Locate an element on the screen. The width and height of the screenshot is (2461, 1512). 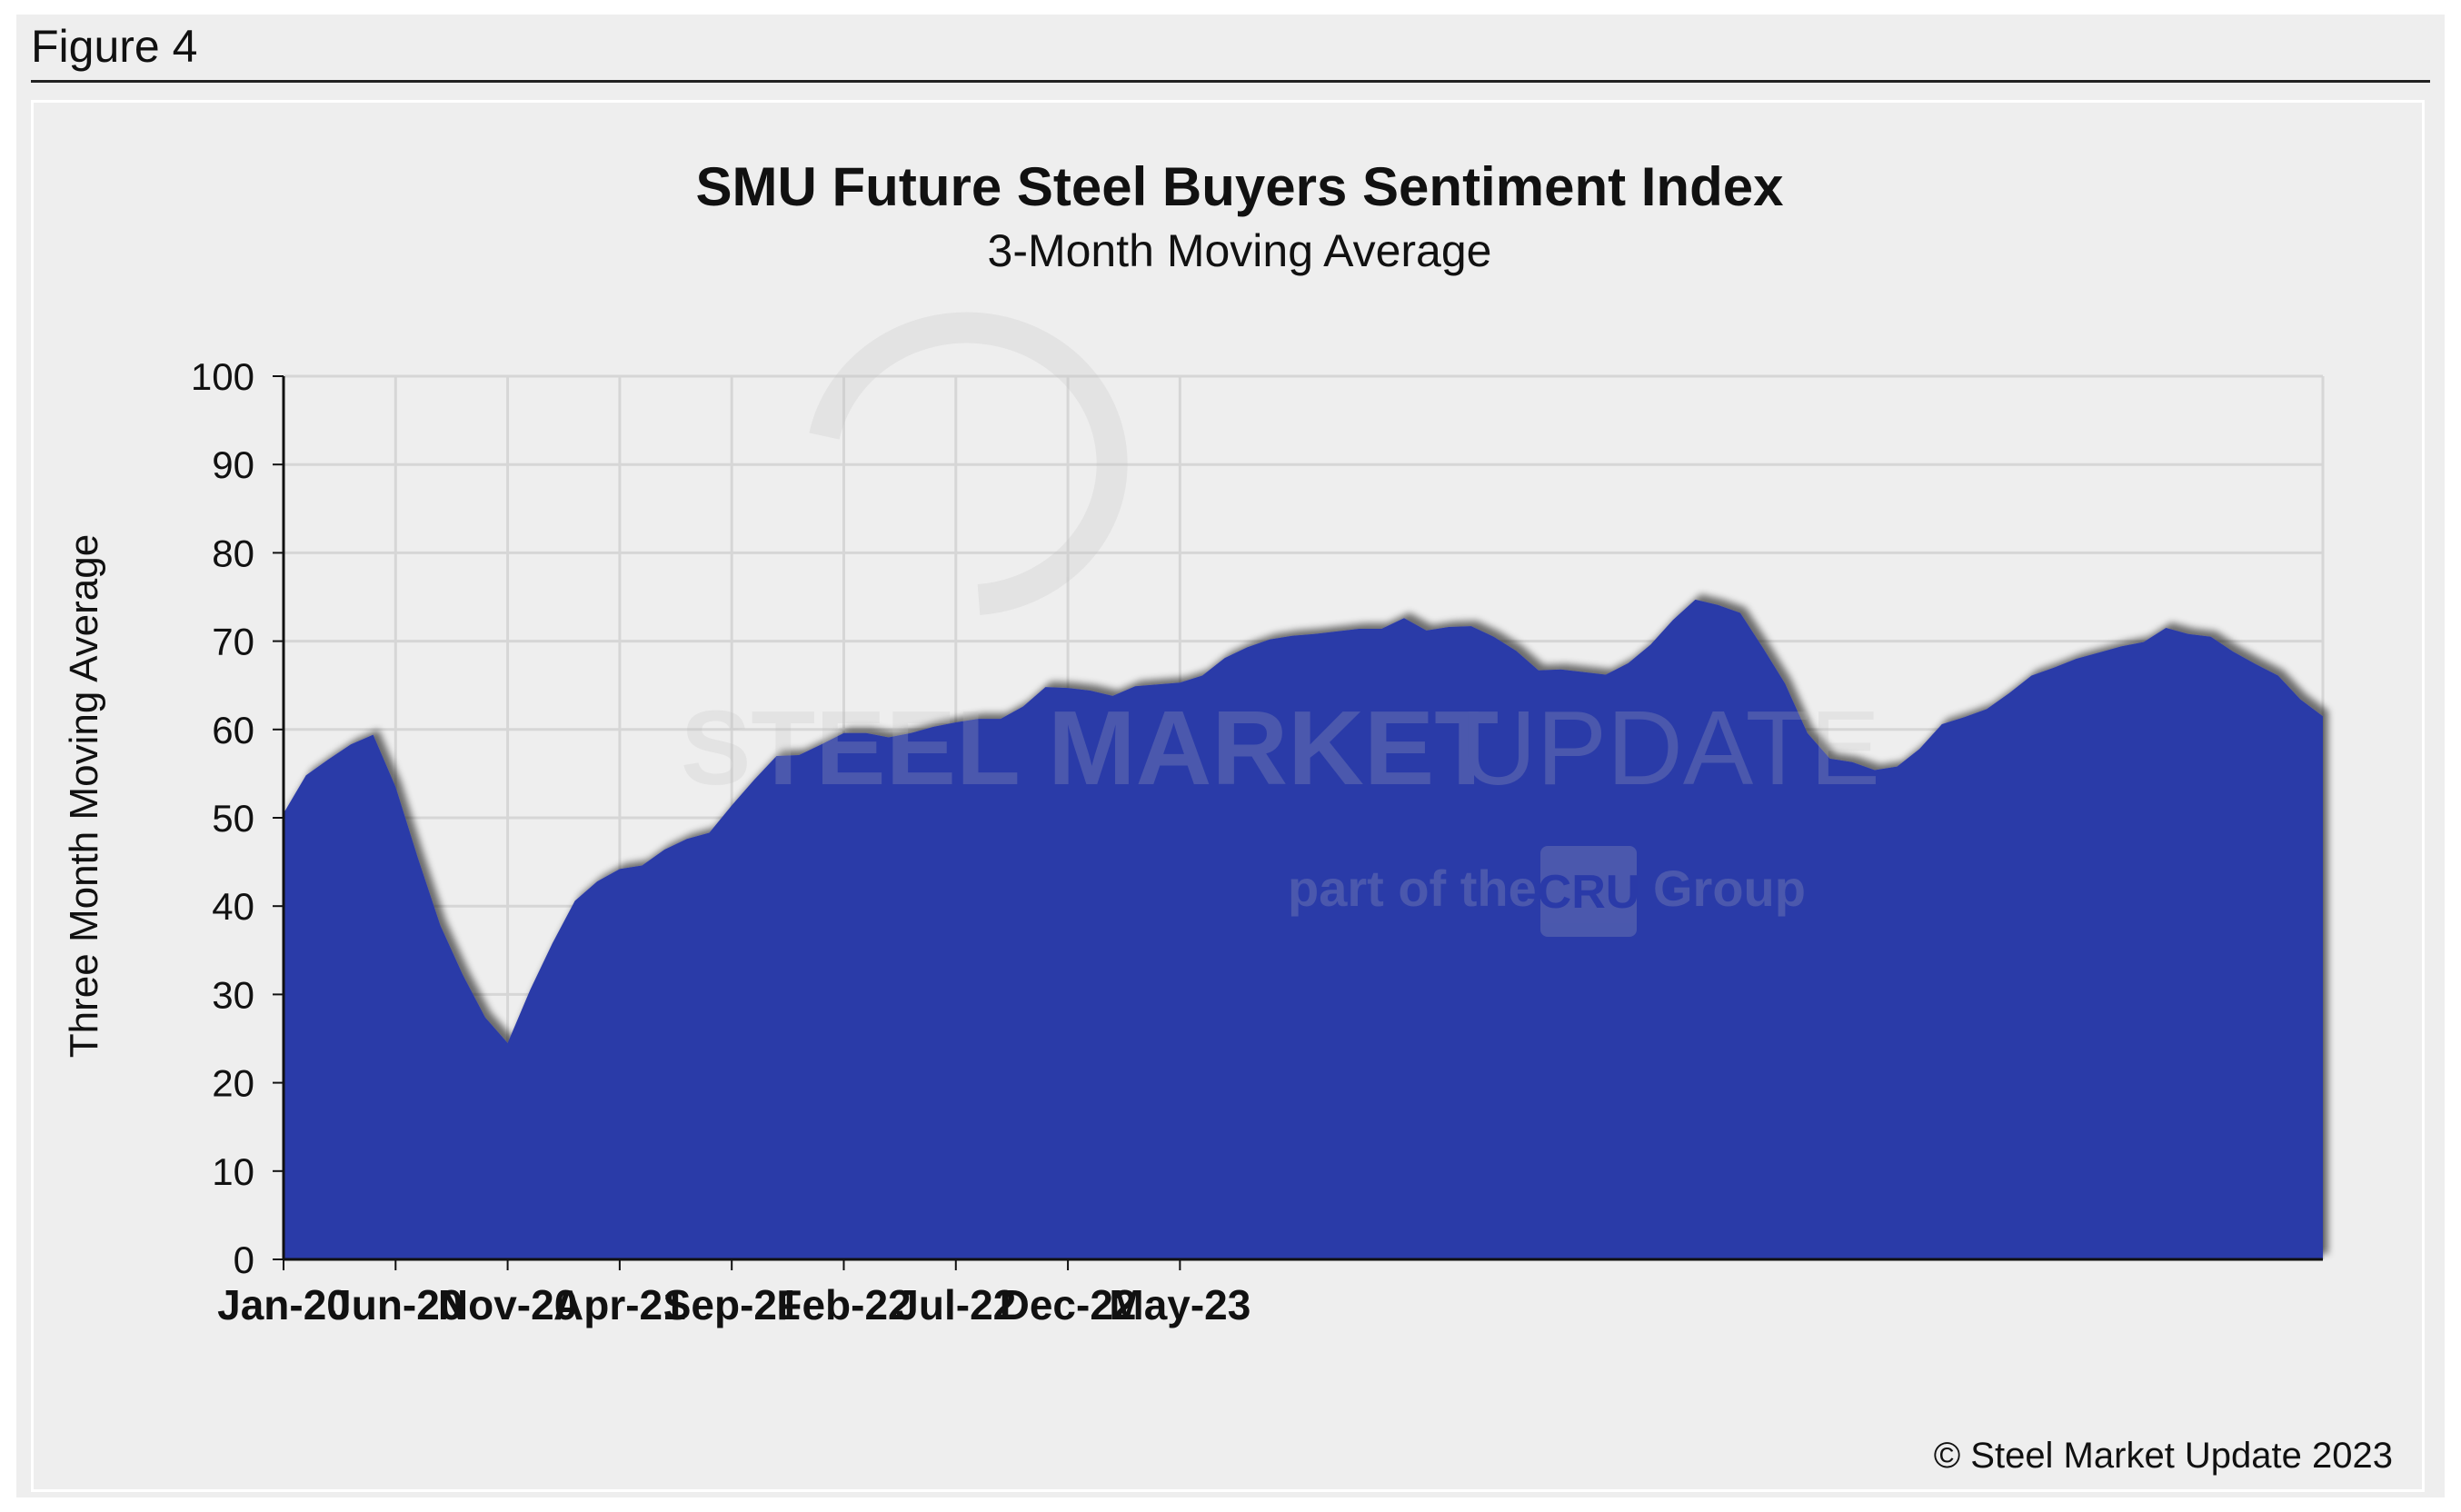
watermark-cru-logo-icon is located at coordinates (1588, 891).